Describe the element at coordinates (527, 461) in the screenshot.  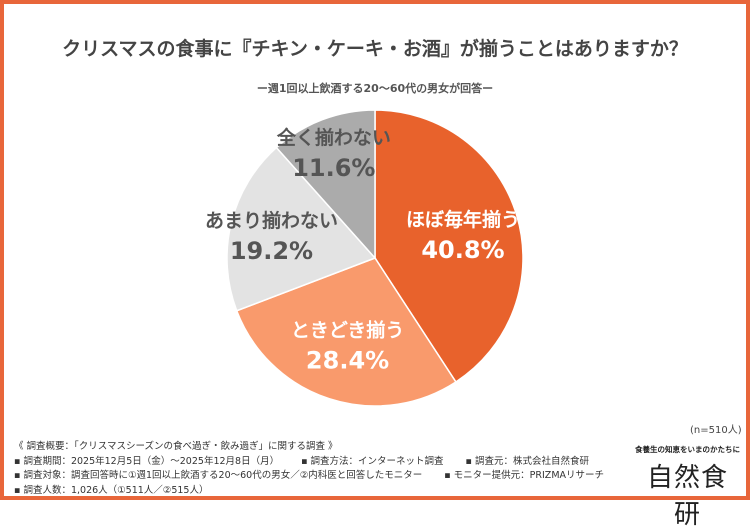
I see `note-source: ▪ 調査元：株式会社自然食研` at that location.